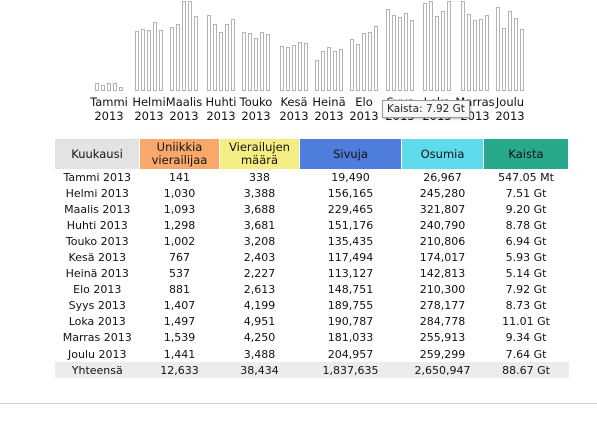 The image size is (597, 421). What do you see at coordinates (442, 354) in the screenshot?
I see `cell-hits: 259,299` at bounding box center [442, 354].